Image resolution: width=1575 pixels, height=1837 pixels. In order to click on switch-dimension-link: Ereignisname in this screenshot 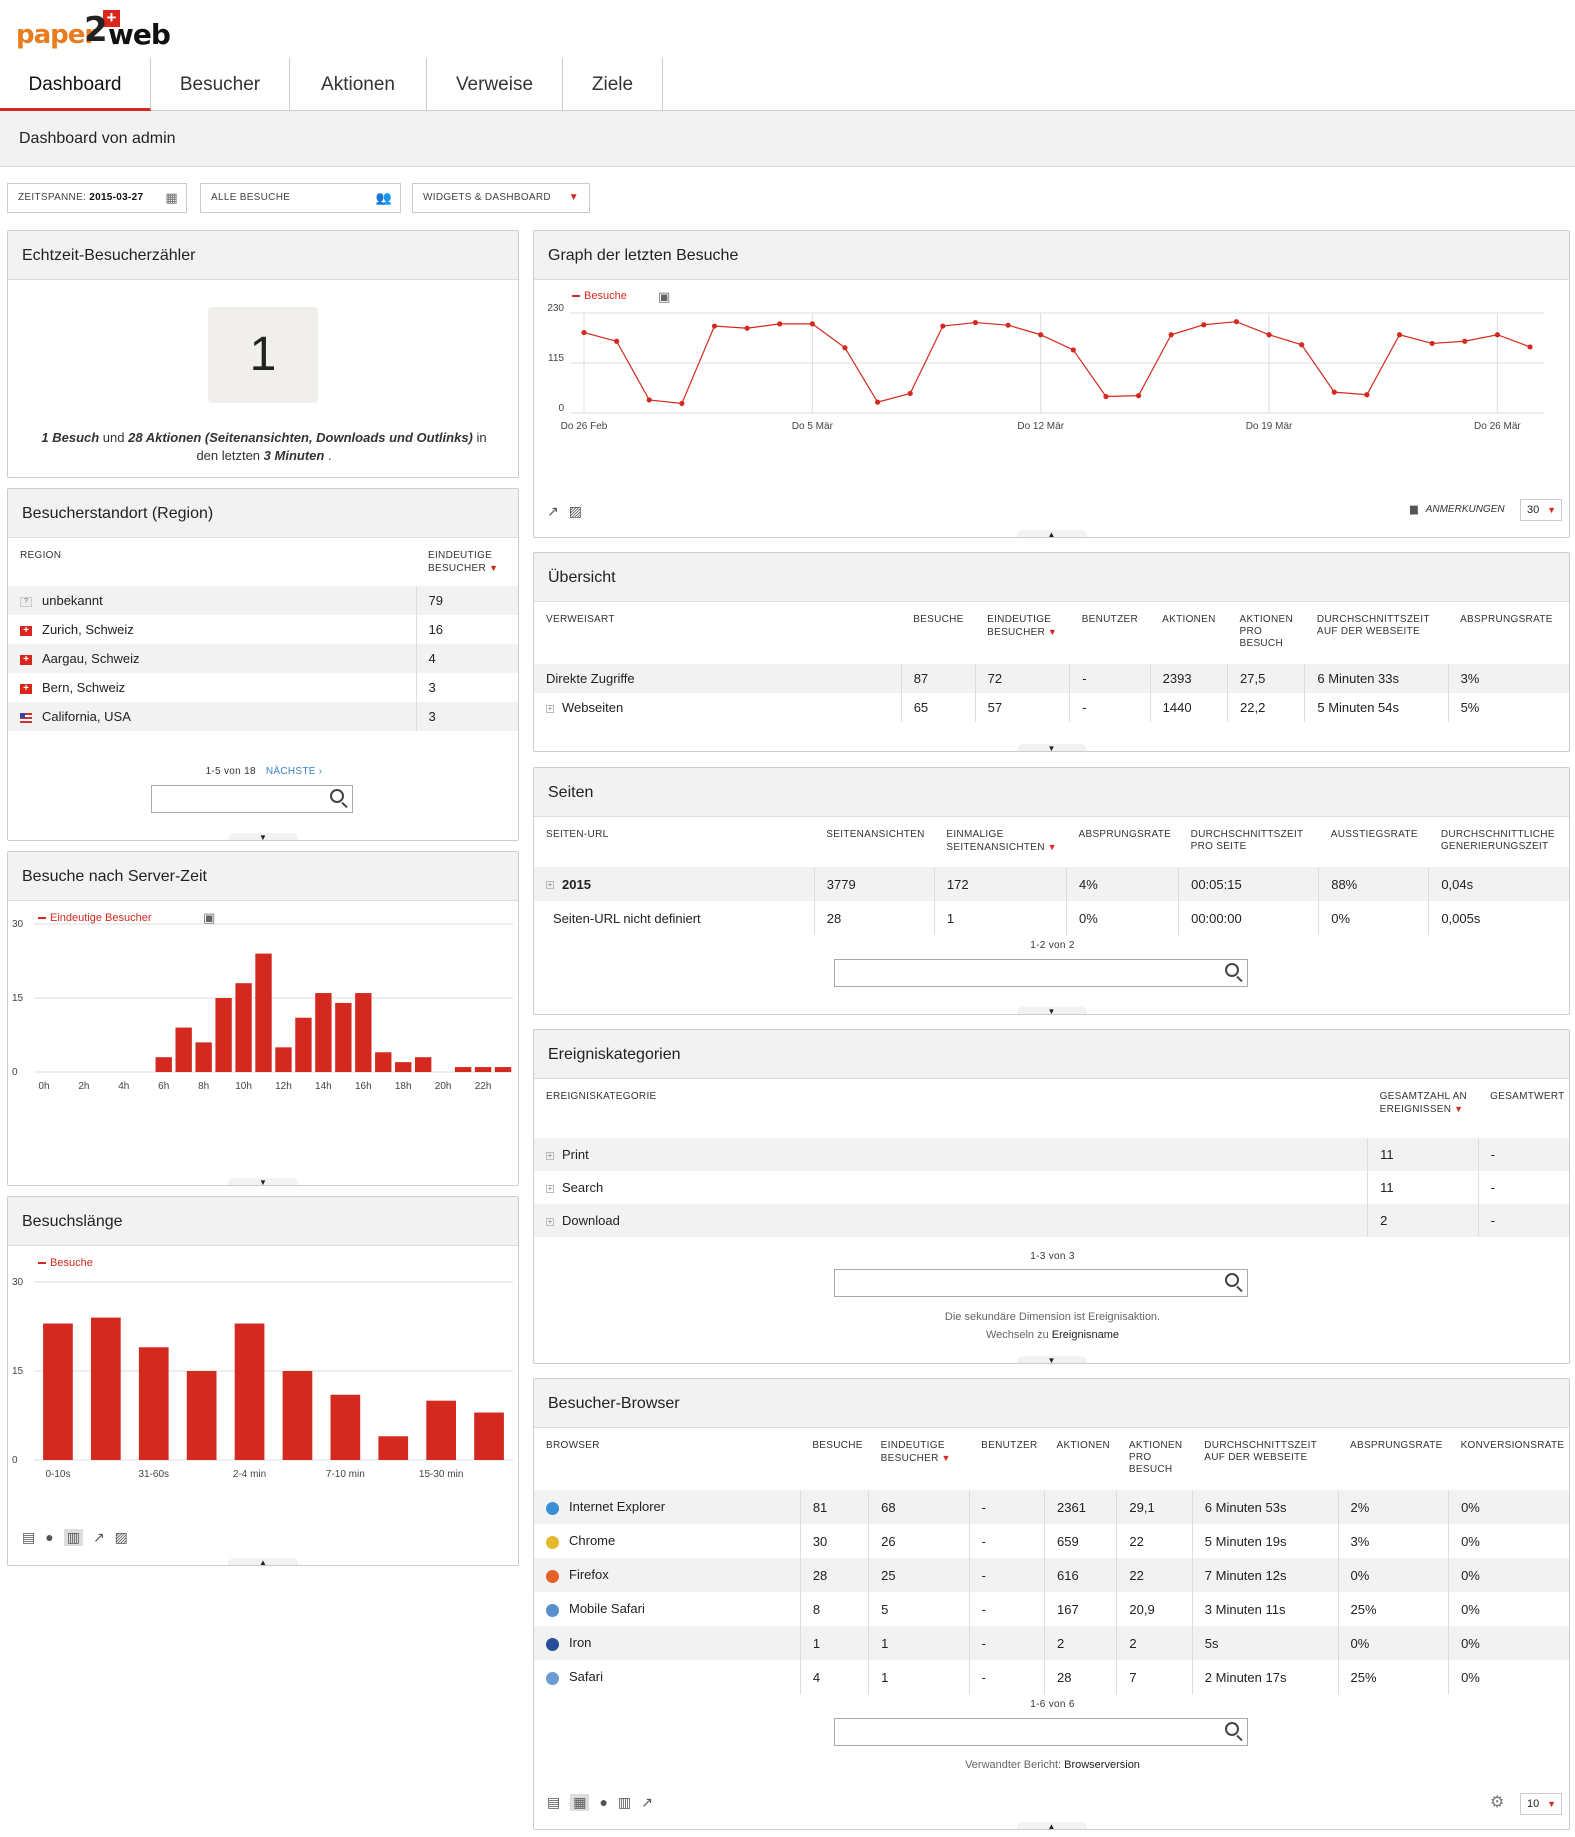, I will do `click(1085, 1335)`.